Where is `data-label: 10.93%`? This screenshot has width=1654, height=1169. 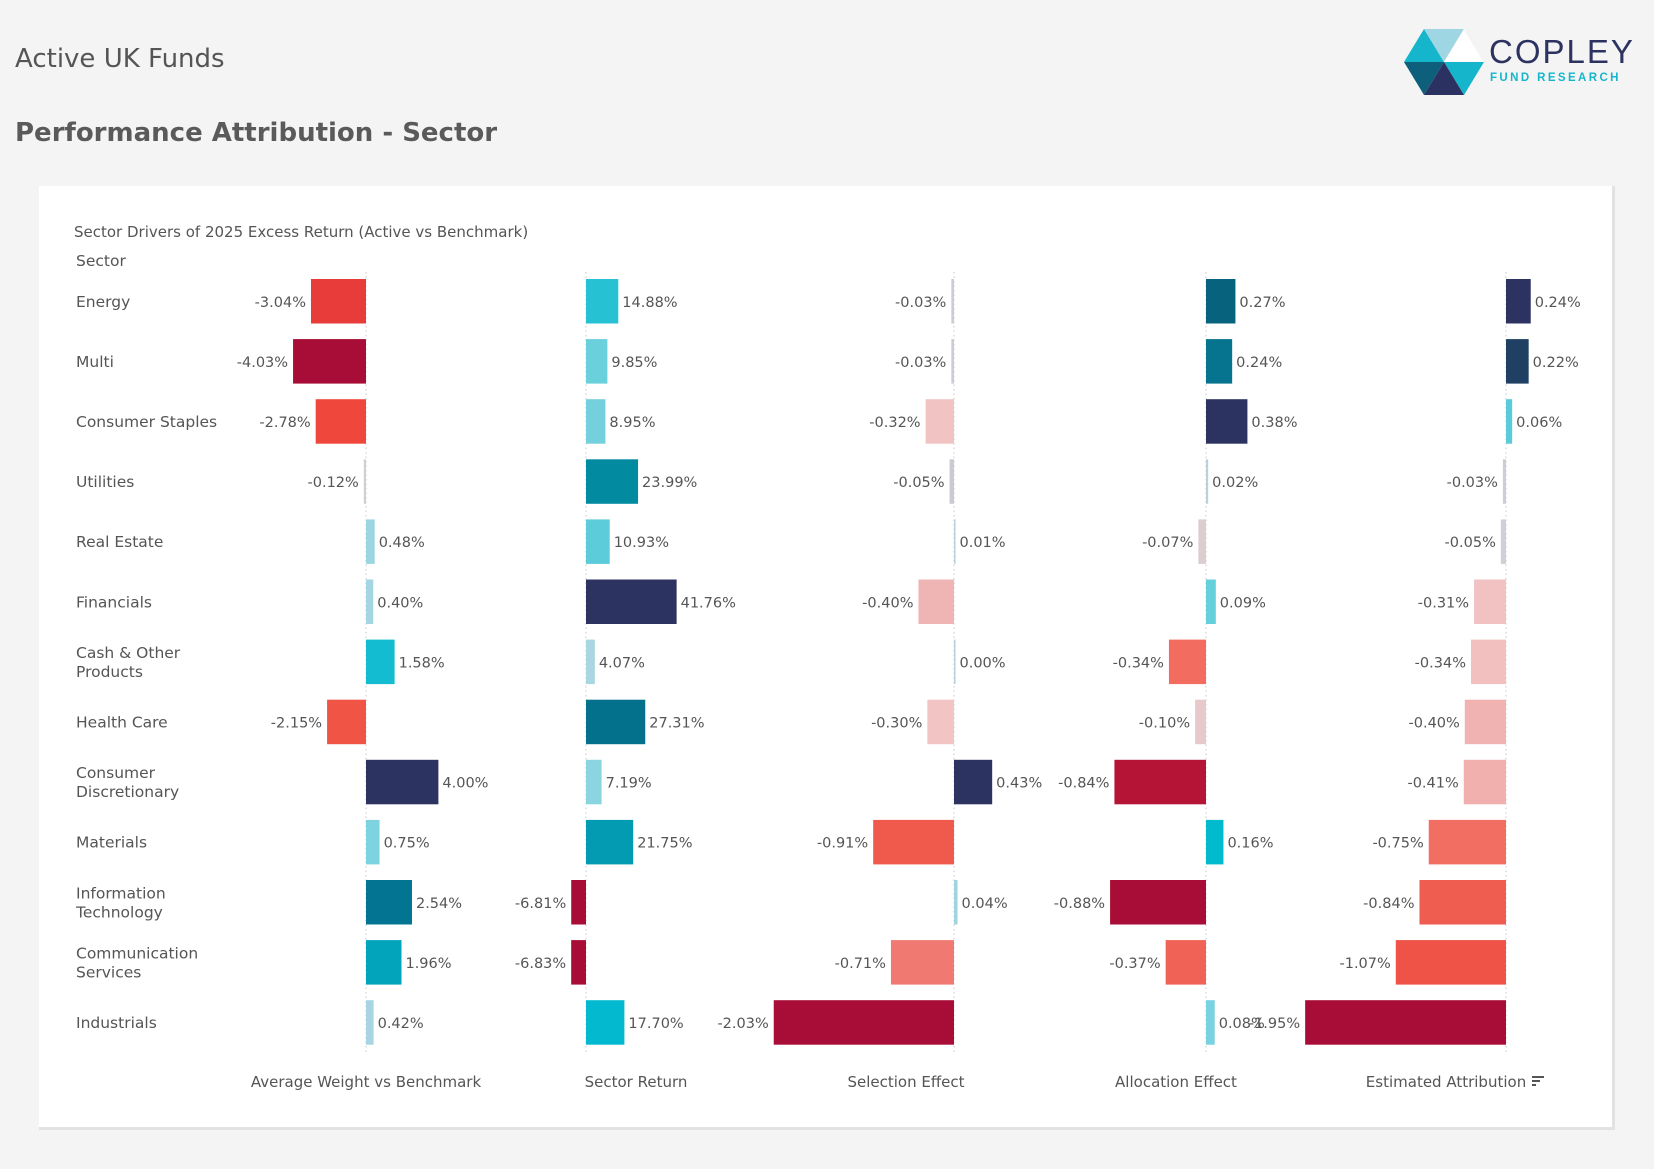
data-label: 10.93% is located at coordinates (641, 543).